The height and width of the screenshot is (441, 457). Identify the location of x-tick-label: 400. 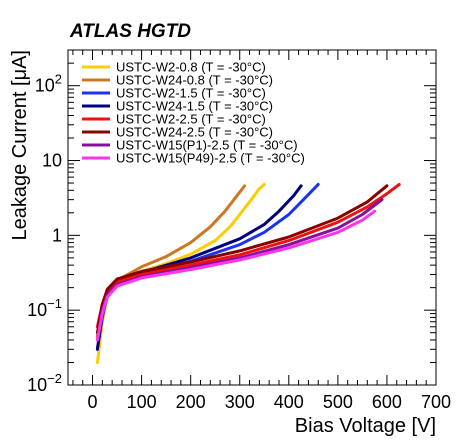
(289, 402).